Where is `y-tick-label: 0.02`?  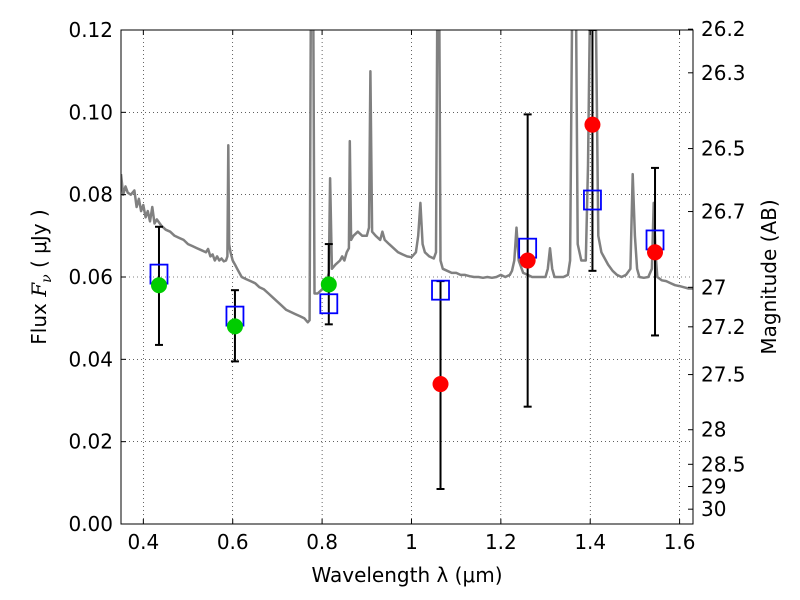
y-tick-label: 0.02 is located at coordinates (90, 442).